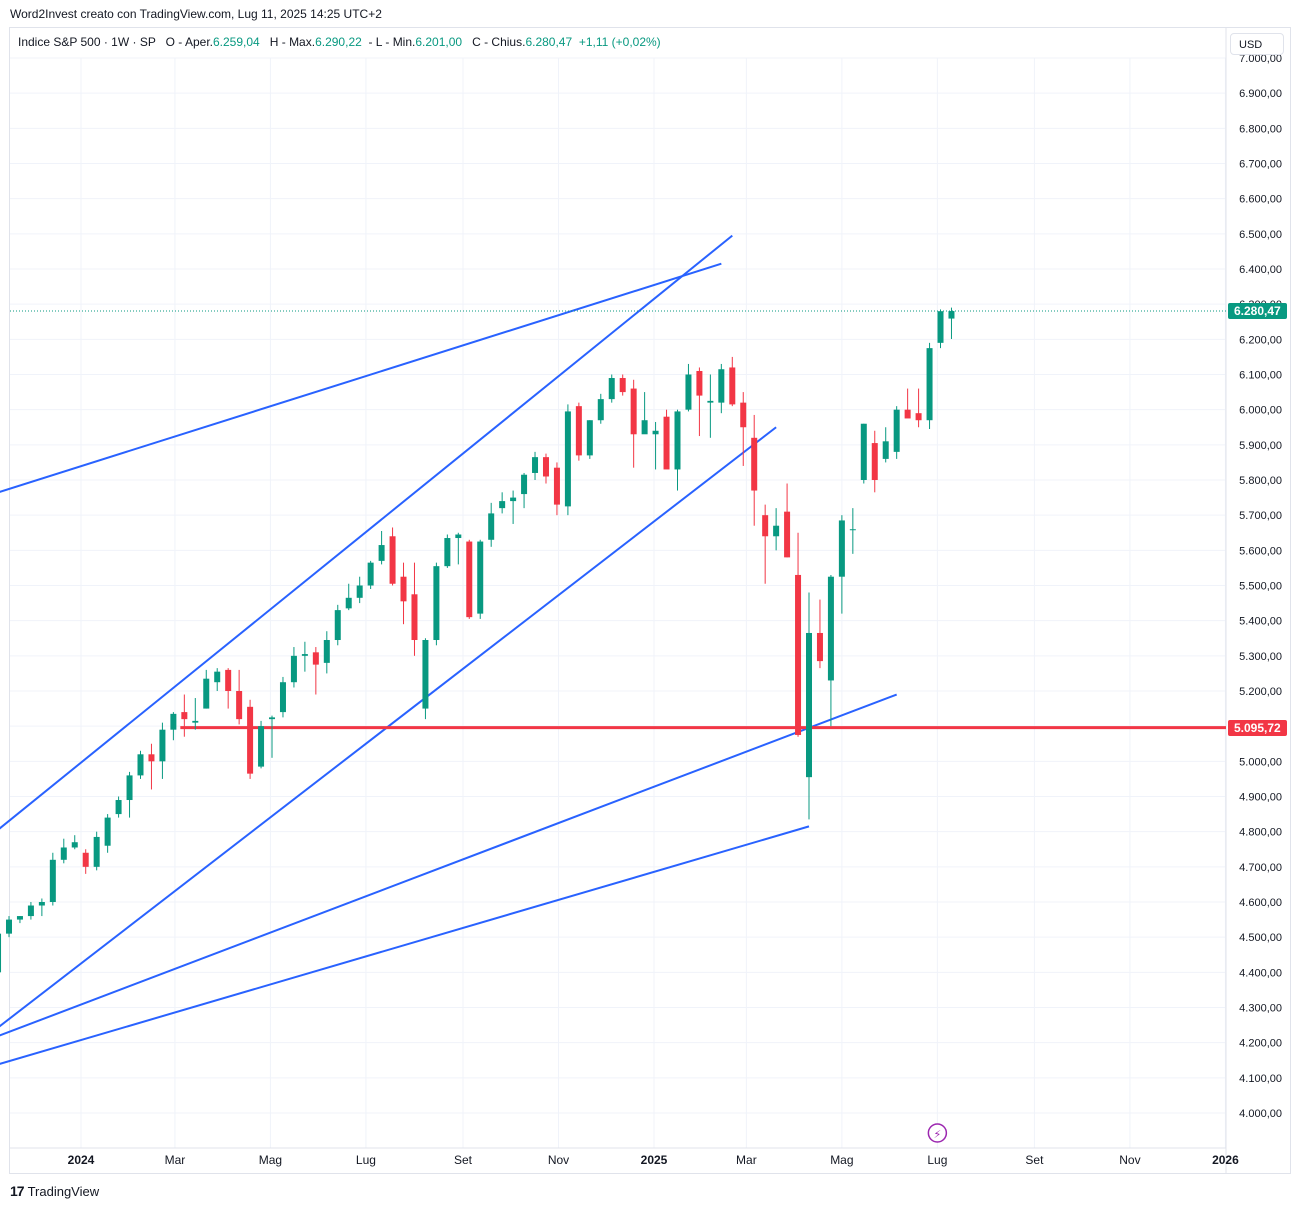 The height and width of the screenshot is (1209, 1302). Describe the element at coordinates (1257, 727) in the screenshot. I see `level-price-tag: 5.095,72` at that location.